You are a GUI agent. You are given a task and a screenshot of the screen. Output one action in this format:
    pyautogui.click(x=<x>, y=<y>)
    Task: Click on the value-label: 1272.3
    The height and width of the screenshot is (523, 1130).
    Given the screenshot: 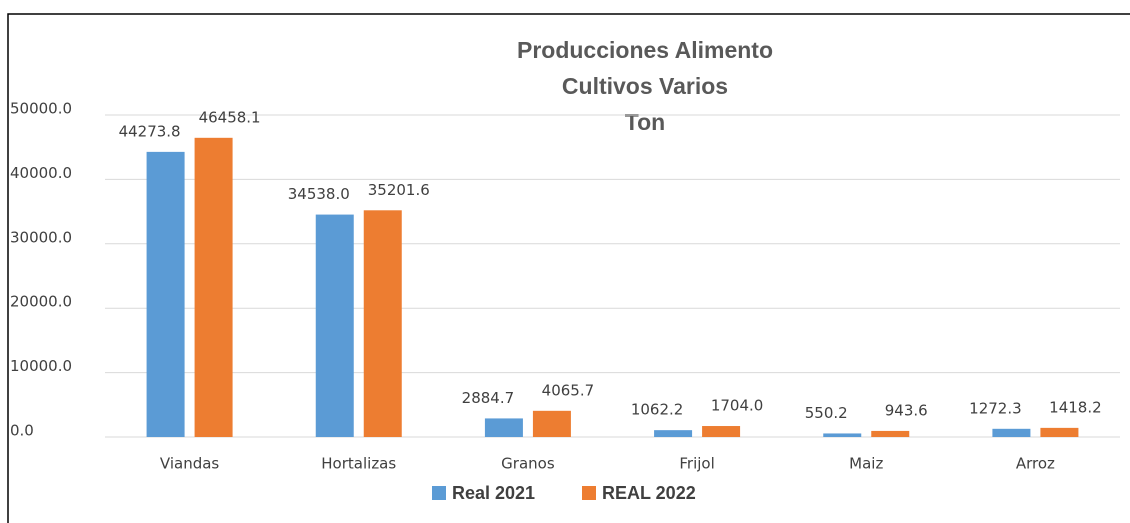 What is the action you would take?
    pyautogui.click(x=995, y=408)
    